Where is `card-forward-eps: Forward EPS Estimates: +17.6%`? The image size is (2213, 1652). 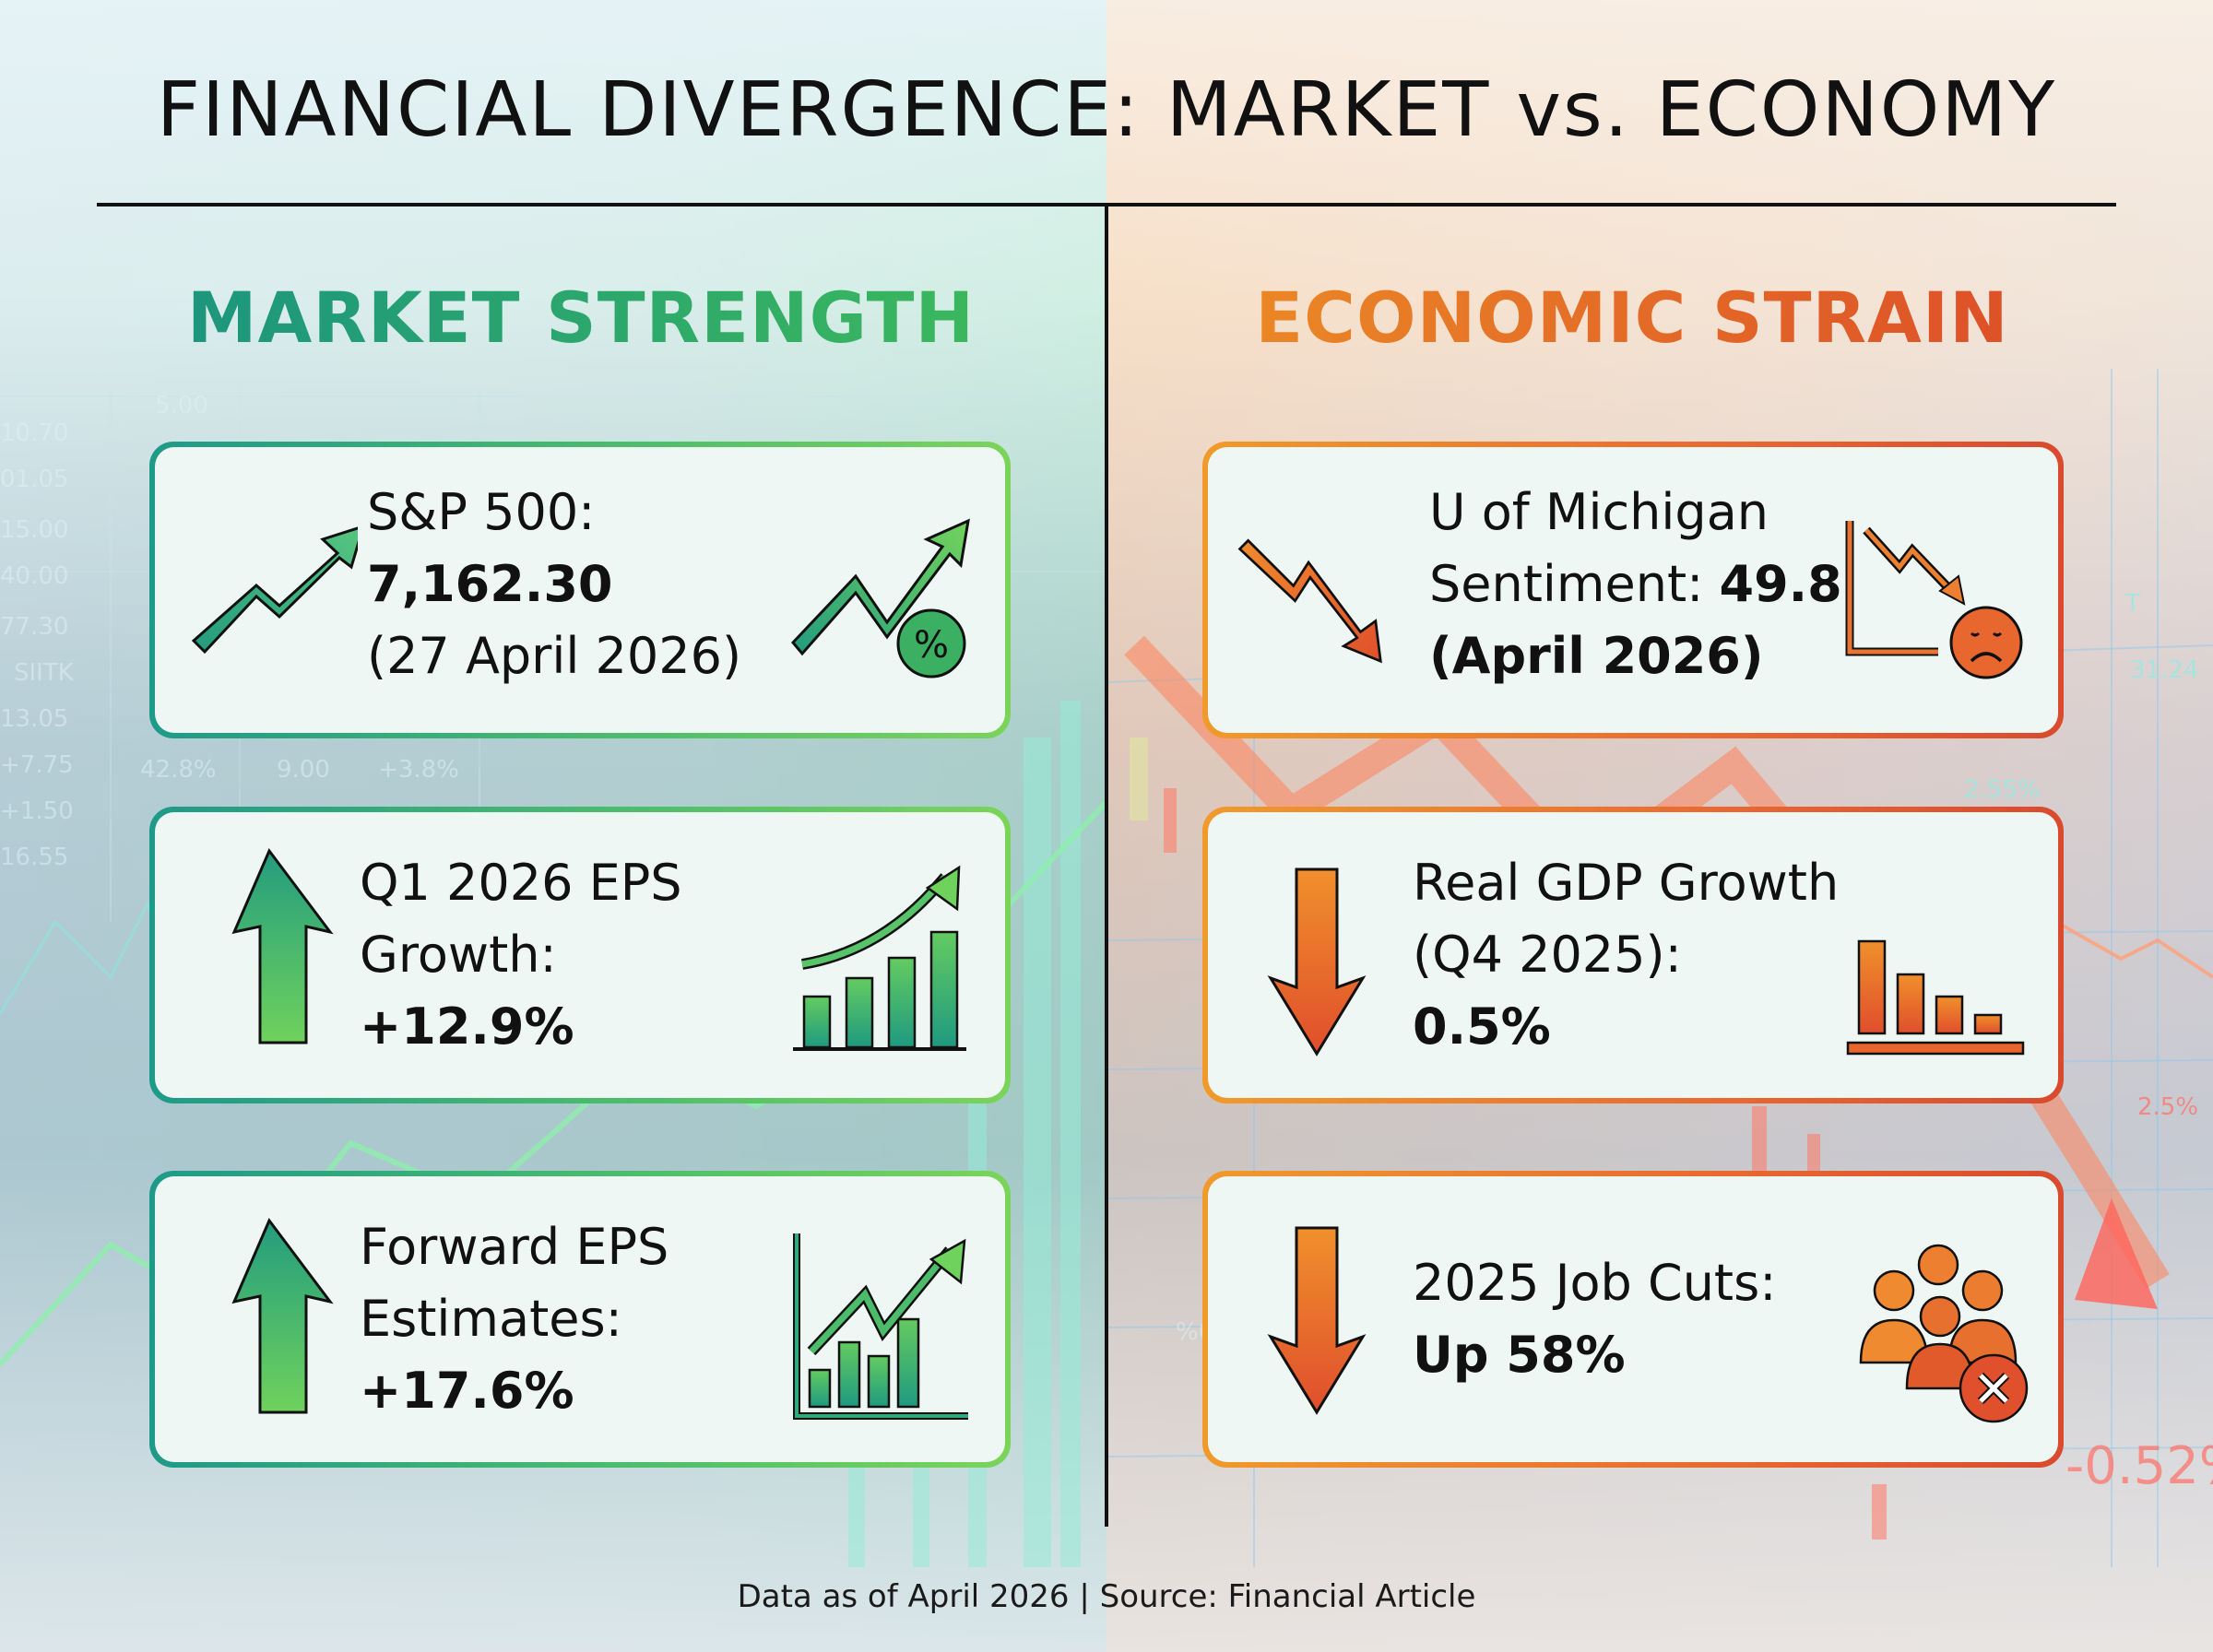
card-forward-eps: Forward EPS Estimates: +17.6% is located at coordinates (580, 1319).